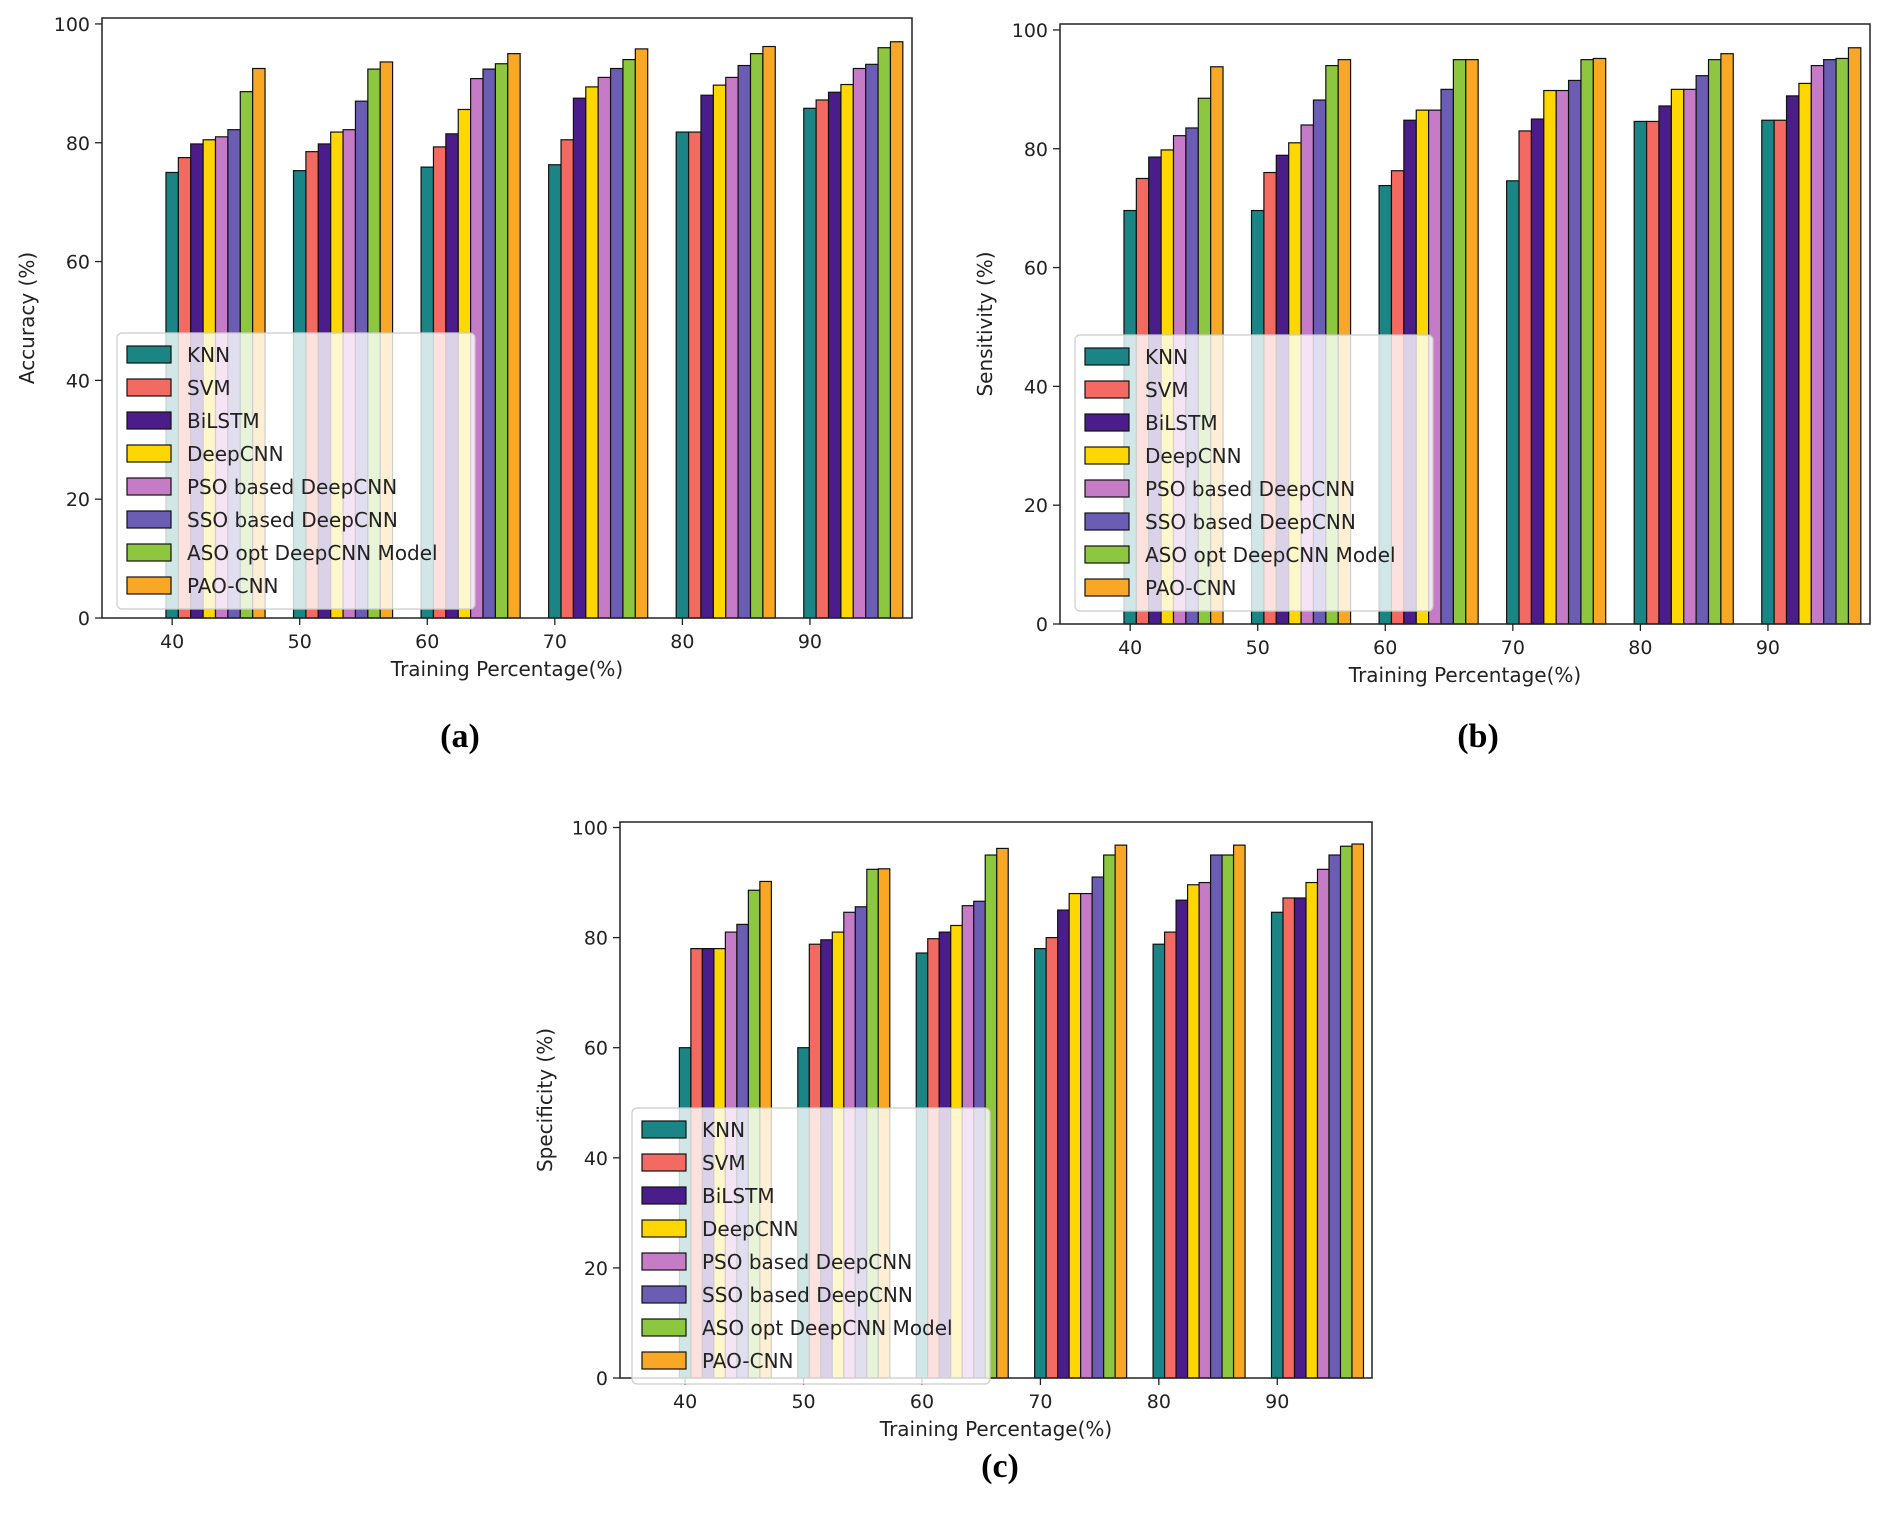 The width and height of the screenshot is (1900, 1514). I want to click on x-tick-label: 40, so click(172, 642).